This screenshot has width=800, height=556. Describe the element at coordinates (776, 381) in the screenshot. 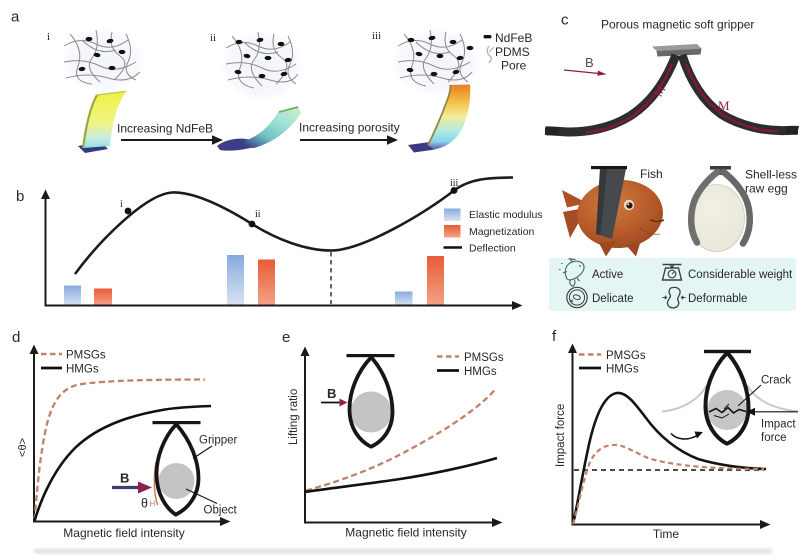

I see `svg-text: Crack` at that location.